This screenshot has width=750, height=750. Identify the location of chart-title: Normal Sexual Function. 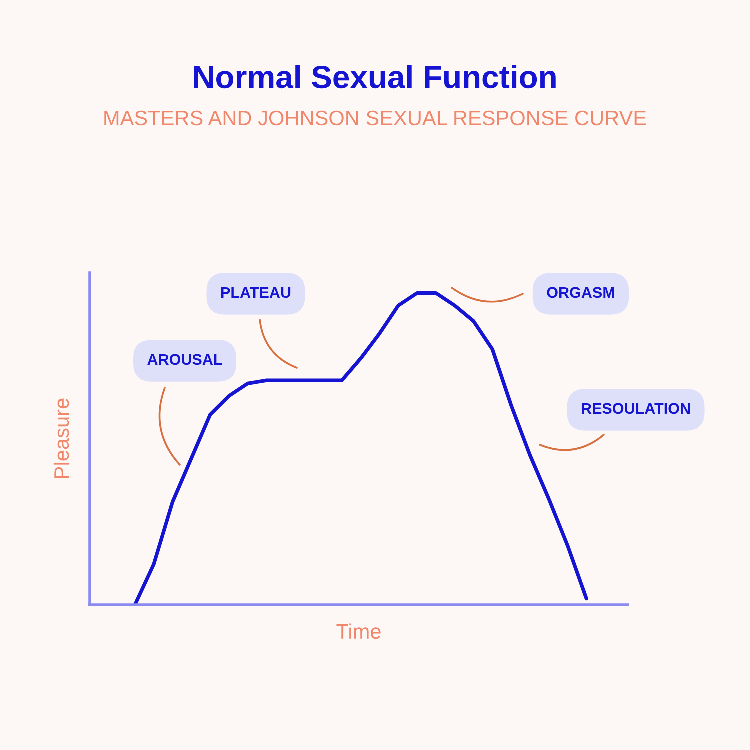
(375, 77).